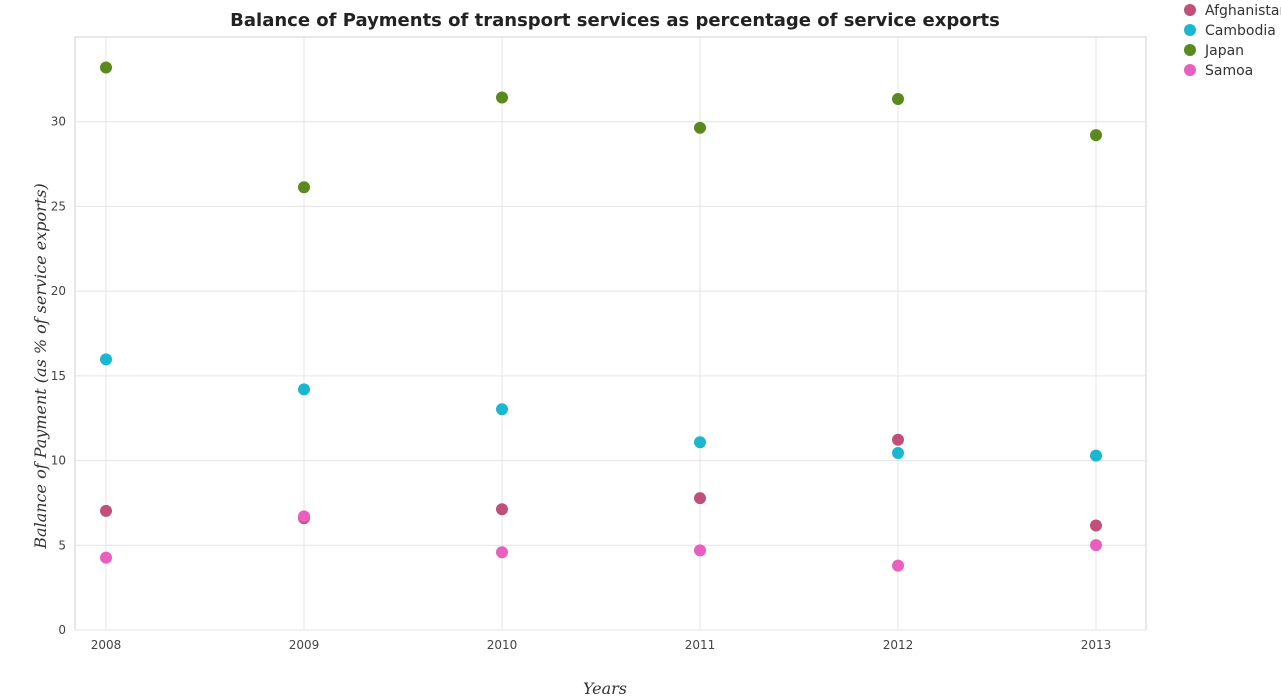  Describe the element at coordinates (58, 122) in the screenshot. I see `y-tick-label: 30` at that location.